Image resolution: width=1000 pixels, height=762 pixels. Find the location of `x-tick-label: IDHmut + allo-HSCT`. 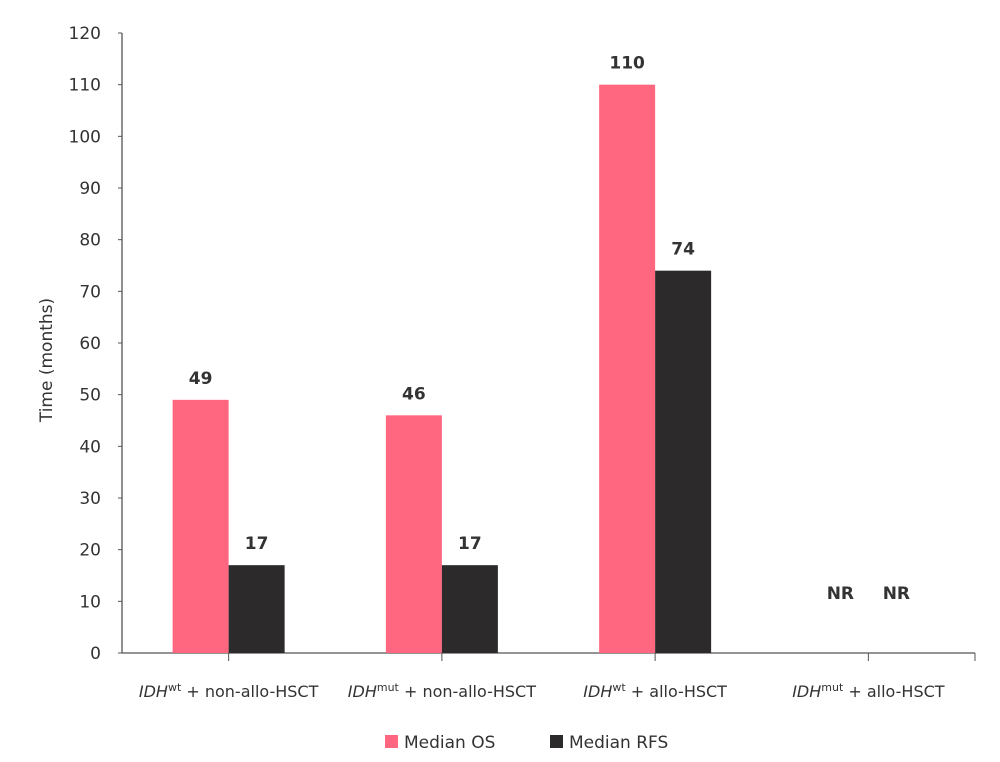

x-tick-label: IDHmut + allo-HSCT is located at coordinates (868, 691).